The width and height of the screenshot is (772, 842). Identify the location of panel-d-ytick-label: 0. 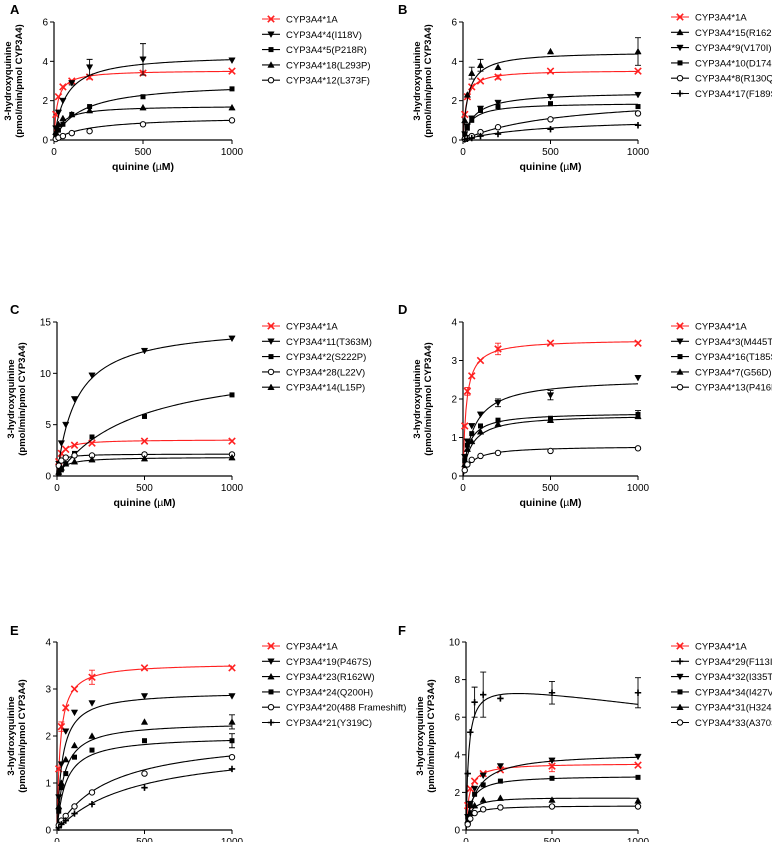
(454, 477).